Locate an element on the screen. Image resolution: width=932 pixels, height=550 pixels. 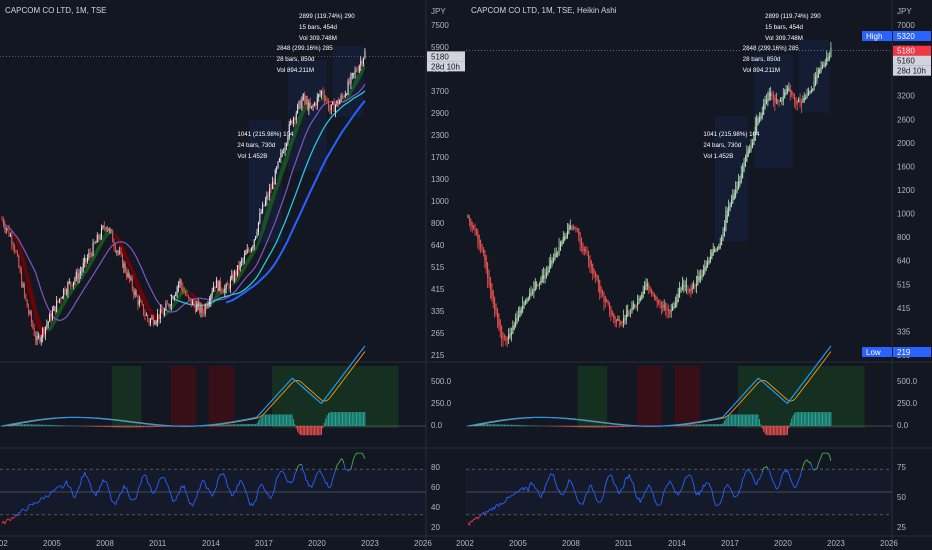
measure-annotation: 2899 (119.74%) 290 is located at coordinates (327, 16).